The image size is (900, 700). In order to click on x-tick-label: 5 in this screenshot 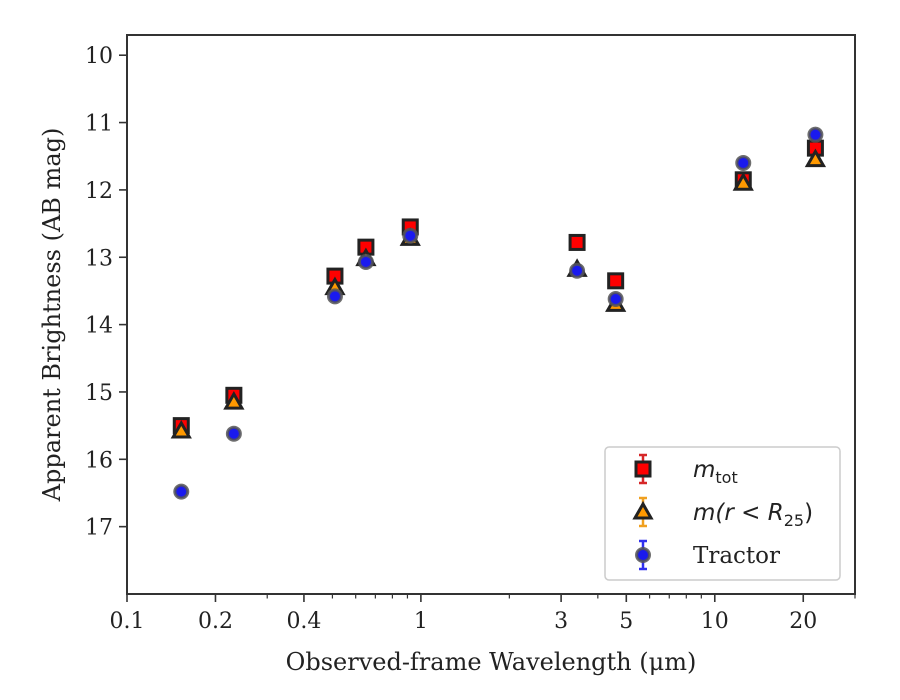, I will do `click(626, 621)`.